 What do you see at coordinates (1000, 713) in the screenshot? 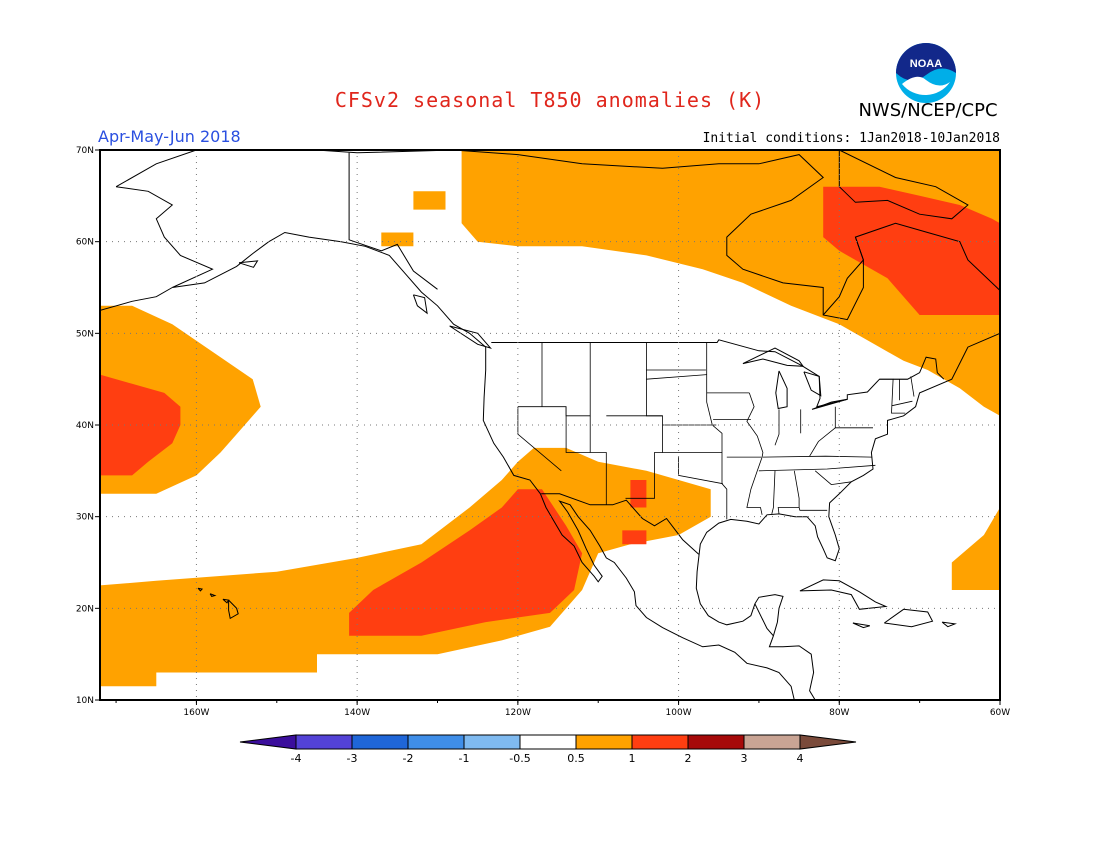
I see `lon-tick-label: 60W` at bounding box center [1000, 713].